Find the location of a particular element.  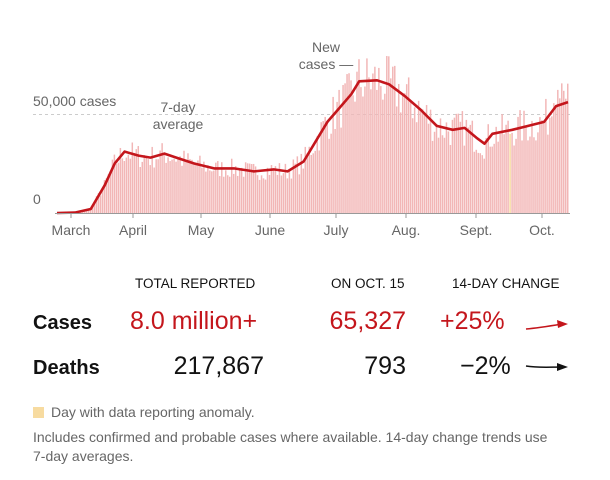

annotation-average-2: average is located at coordinates (178, 124).